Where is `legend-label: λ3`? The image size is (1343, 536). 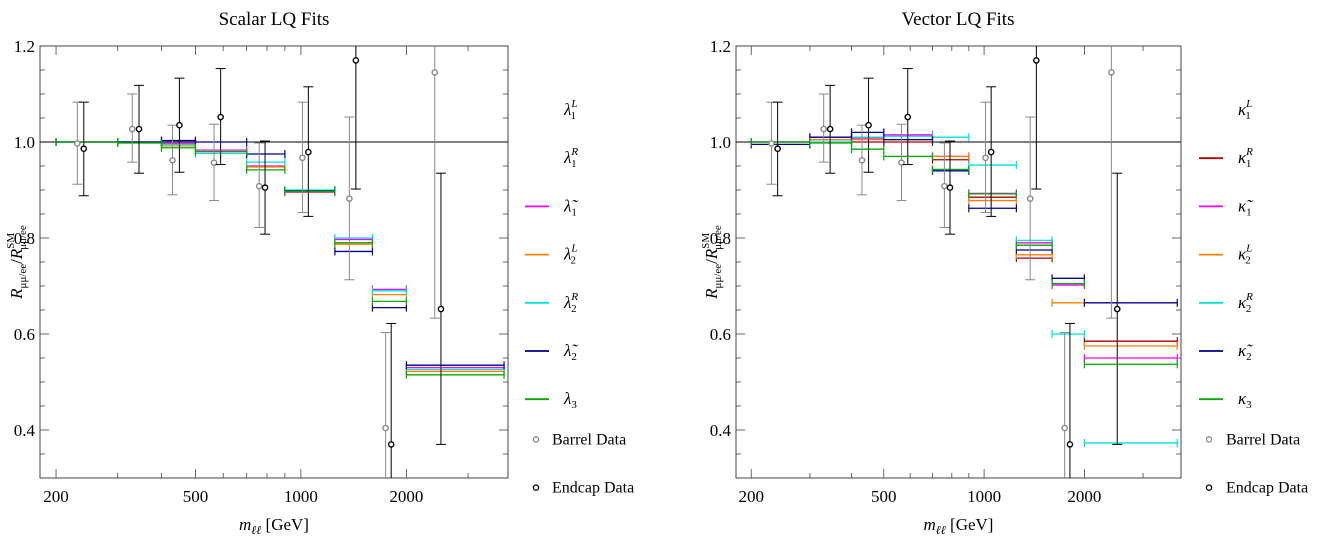
legend-label: λ3 is located at coordinates (570, 400).